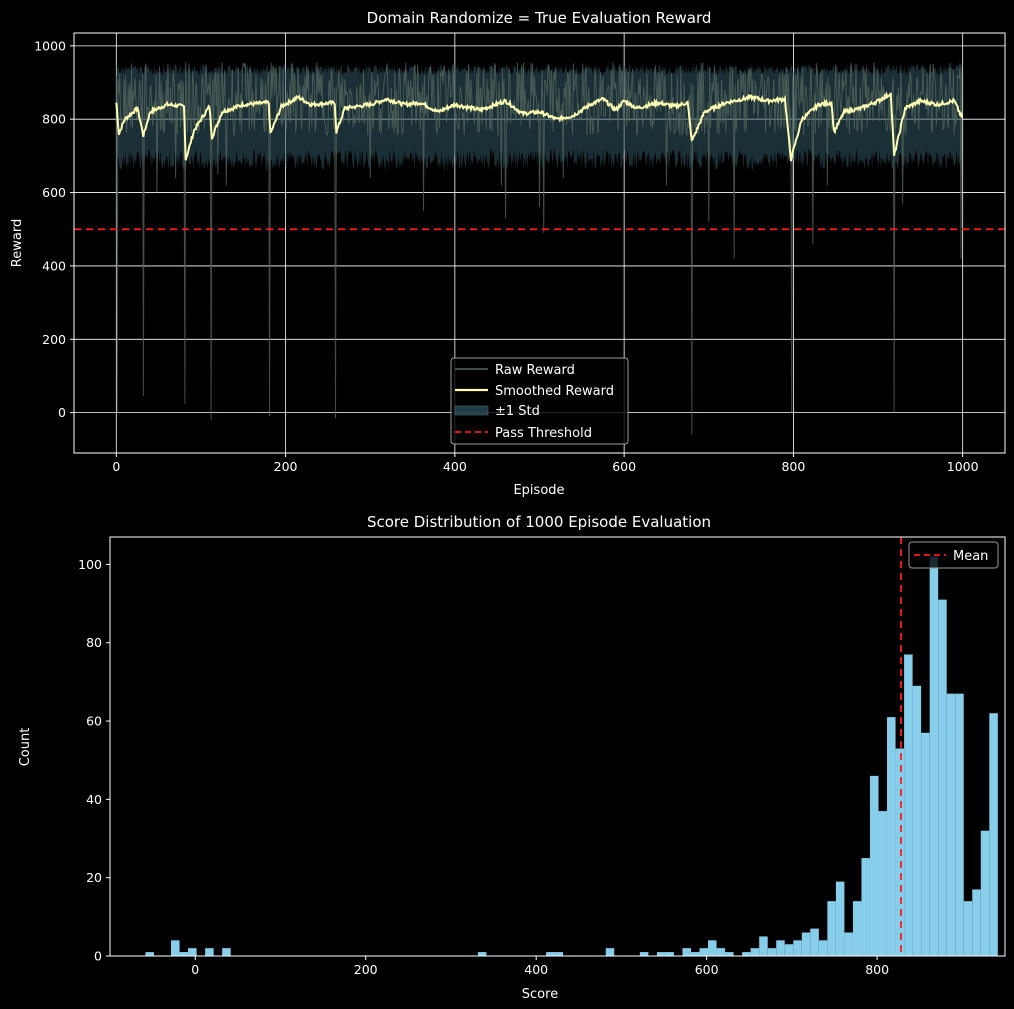  I want to click on histogram-x-tick-label: 600, so click(707, 969).